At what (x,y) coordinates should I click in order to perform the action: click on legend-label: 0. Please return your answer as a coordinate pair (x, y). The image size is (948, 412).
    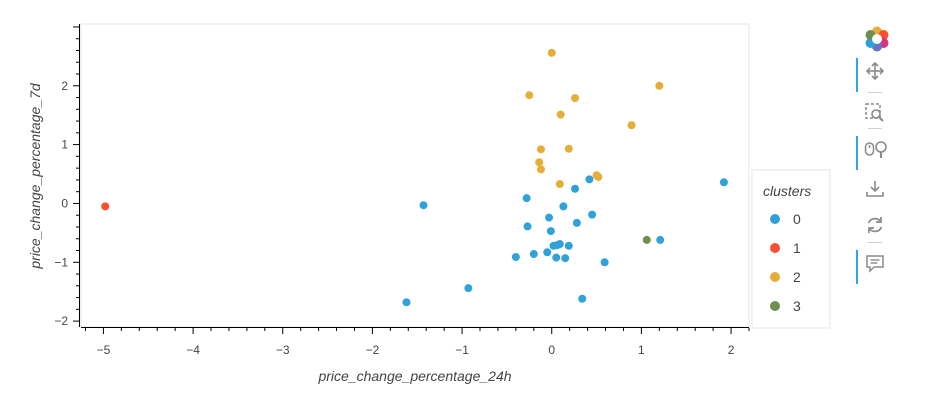
    Looking at the image, I should click on (797, 219).